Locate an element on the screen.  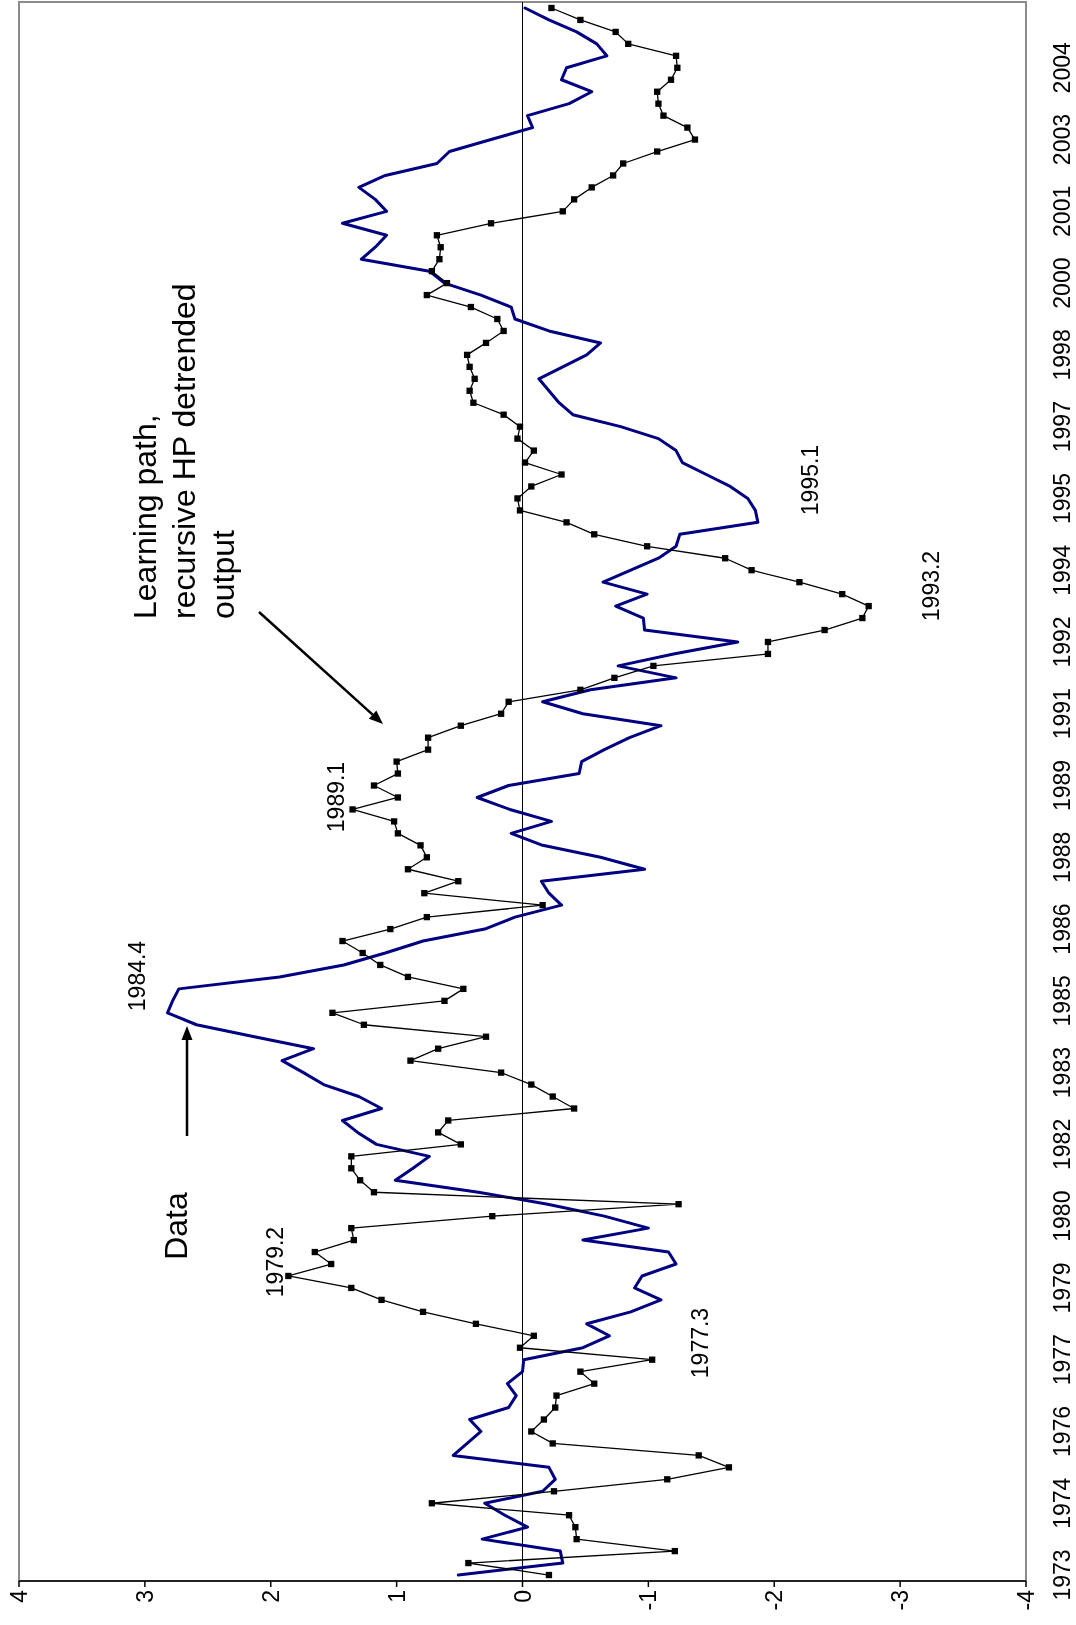
x-tick-label: 2 is located at coordinates (270, 1596).